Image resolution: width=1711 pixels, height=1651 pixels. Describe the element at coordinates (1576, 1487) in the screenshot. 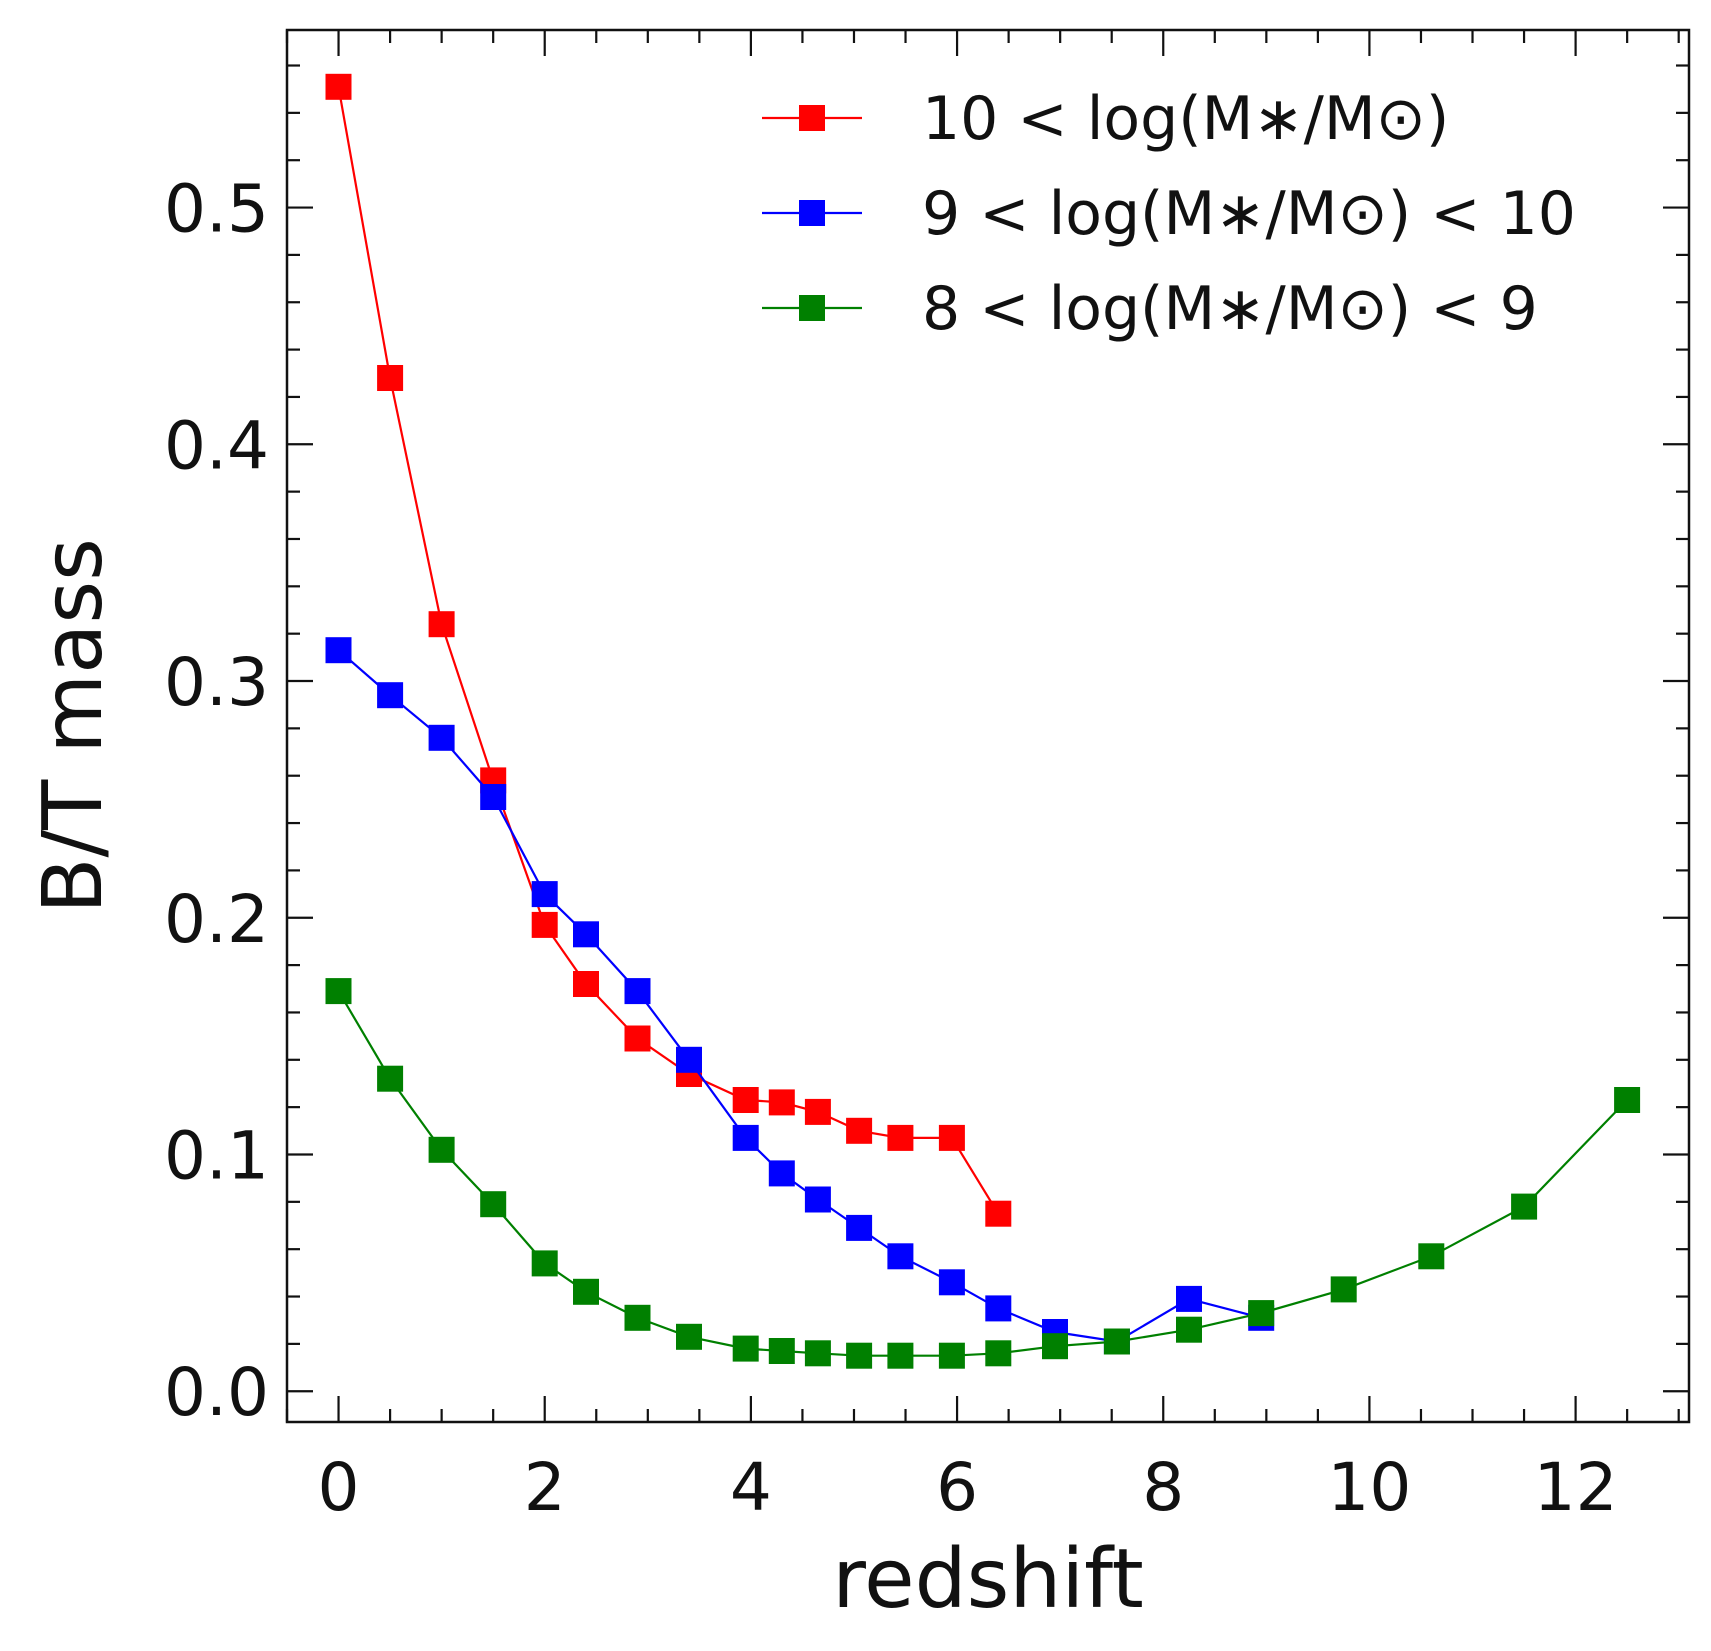

I see `x-tick-label: 12` at that location.